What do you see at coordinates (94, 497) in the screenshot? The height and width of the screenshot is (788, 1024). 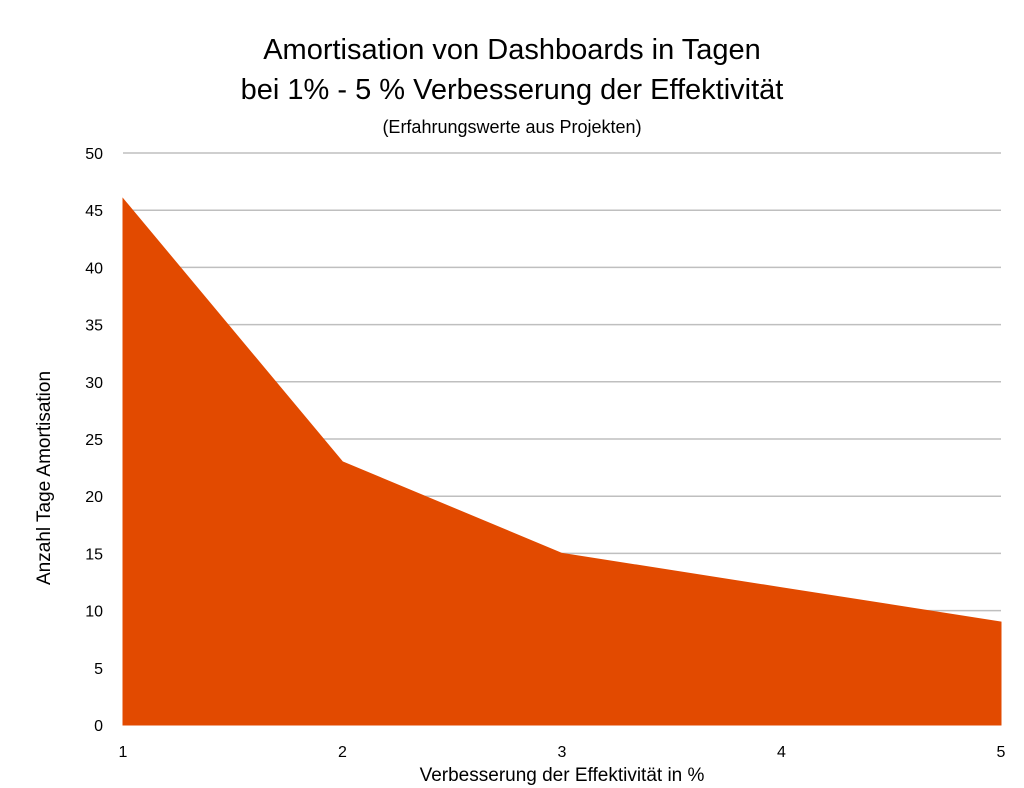 I see `y-tick-label: 20` at bounding box center [94, 497].